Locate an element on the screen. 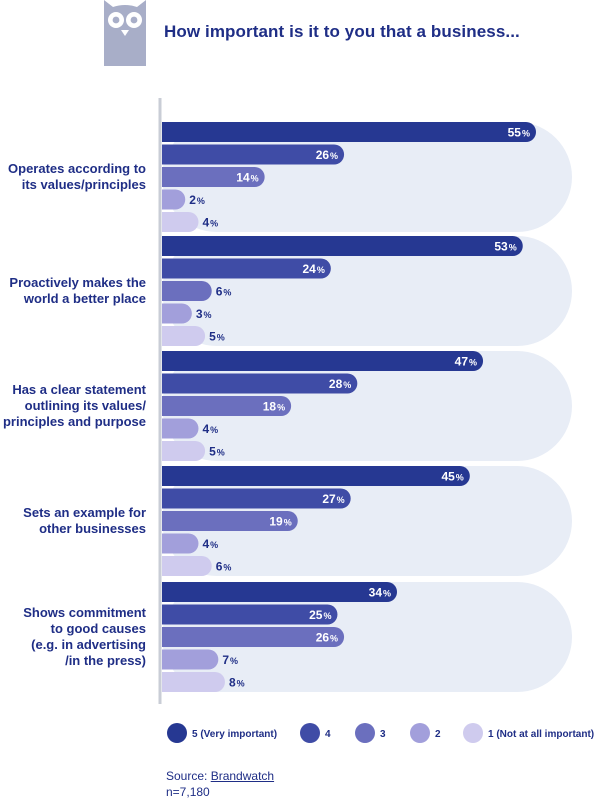  bar-value-label: 27% is located at coordinates (333, 499).